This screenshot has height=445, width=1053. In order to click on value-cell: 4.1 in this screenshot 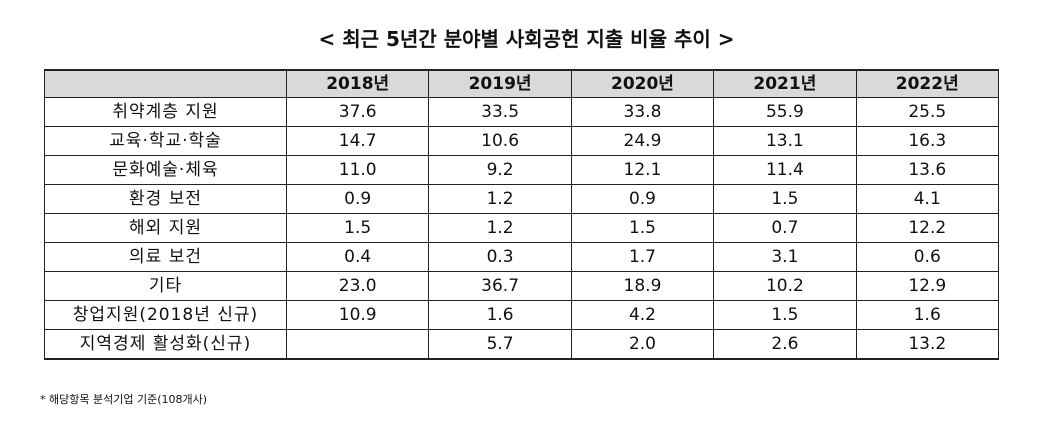, I will do `click(927, 199)`.